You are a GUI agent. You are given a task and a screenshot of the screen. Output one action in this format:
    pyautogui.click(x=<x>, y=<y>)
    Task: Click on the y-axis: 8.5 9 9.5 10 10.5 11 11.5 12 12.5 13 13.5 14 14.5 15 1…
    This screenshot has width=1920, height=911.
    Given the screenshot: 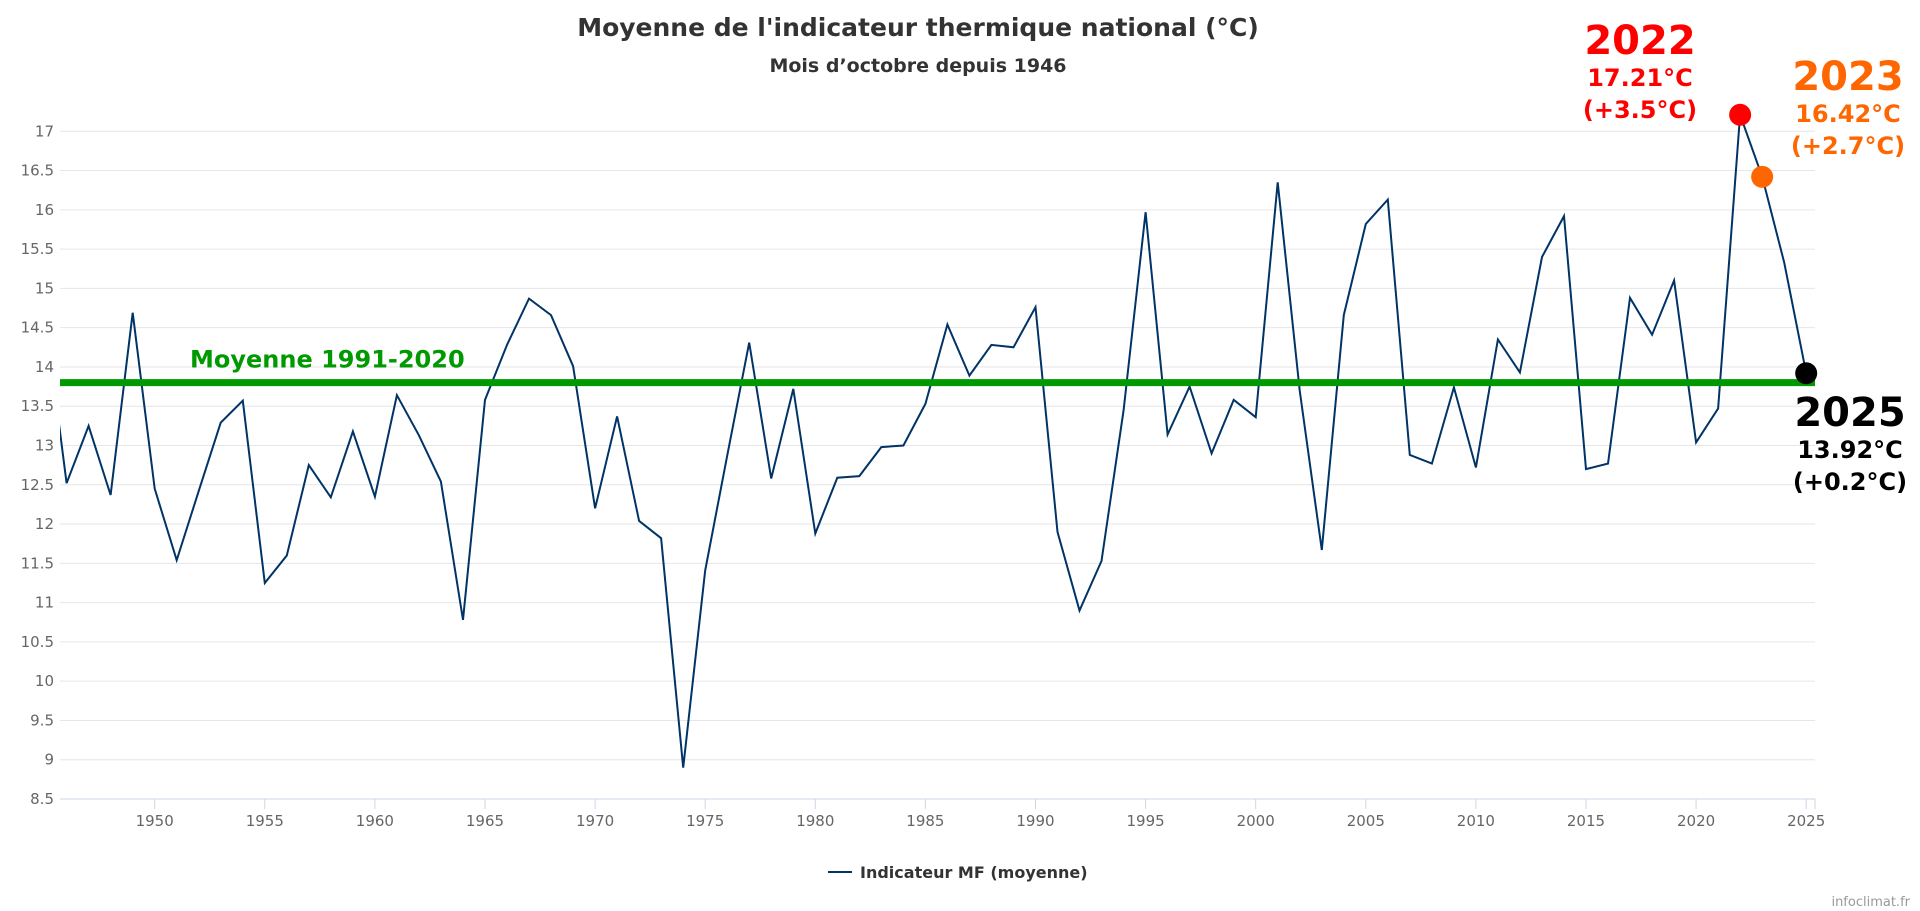 What is the action you would take?
    pyautogui.click(x=37, y=465)
    